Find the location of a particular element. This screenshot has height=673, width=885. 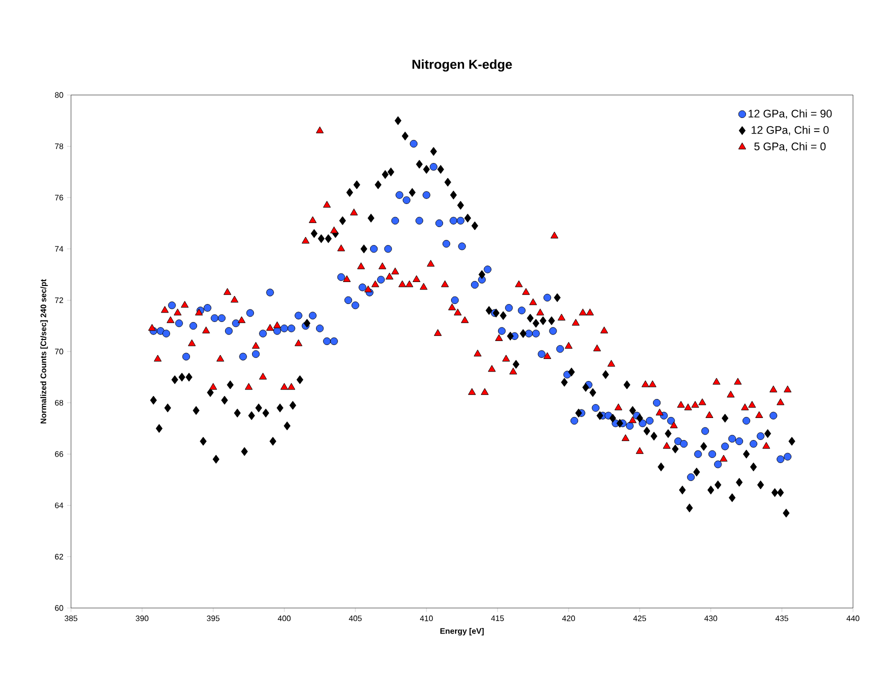

legend-label: 12 GPa, Chi = 90 is located at coordinates (790, 114).